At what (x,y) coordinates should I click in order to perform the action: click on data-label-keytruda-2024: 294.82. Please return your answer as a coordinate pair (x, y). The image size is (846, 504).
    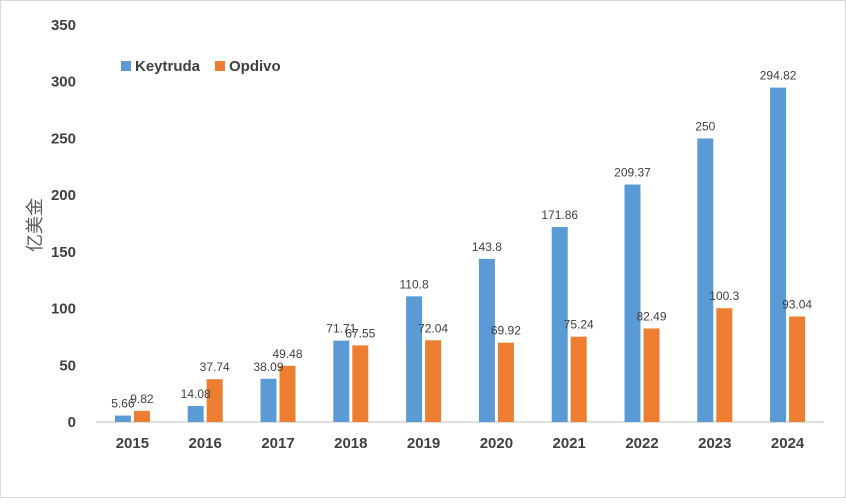
    Looking at the image, I should click on (778, 76).